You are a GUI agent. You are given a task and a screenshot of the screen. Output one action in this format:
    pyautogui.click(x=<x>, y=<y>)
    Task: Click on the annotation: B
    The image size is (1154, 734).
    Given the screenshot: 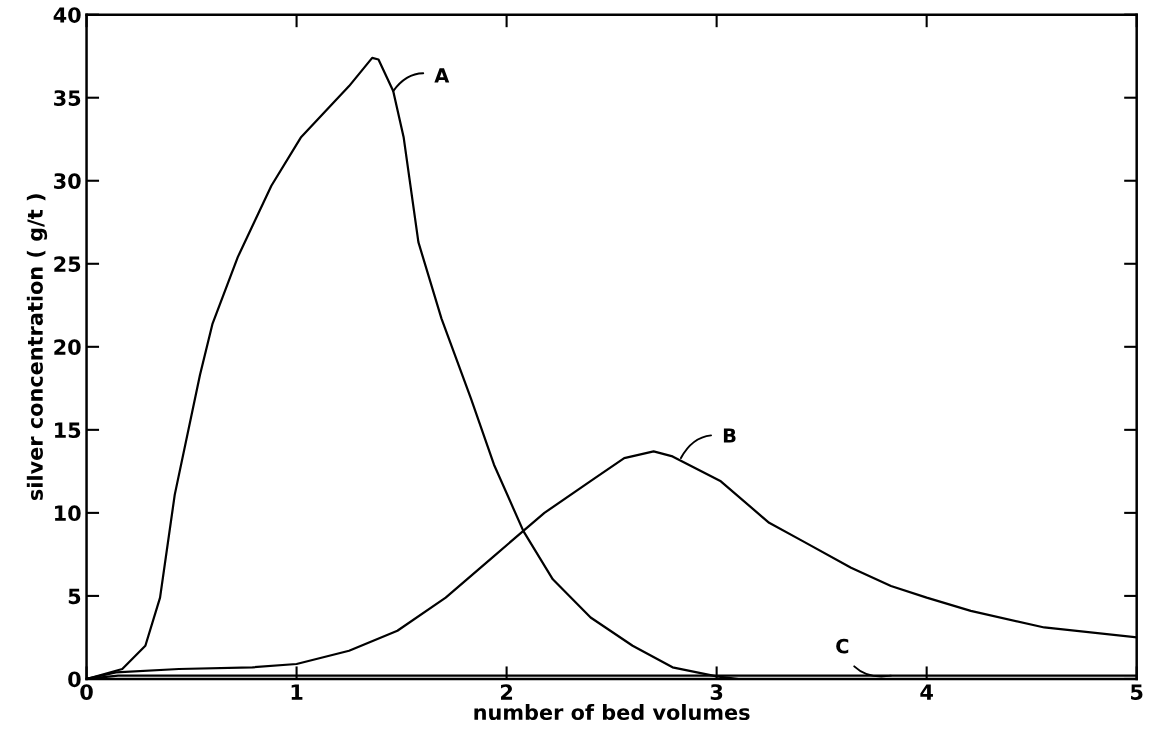 What is the action you would take?
    pyautogui.click(x=729, y=435)
    